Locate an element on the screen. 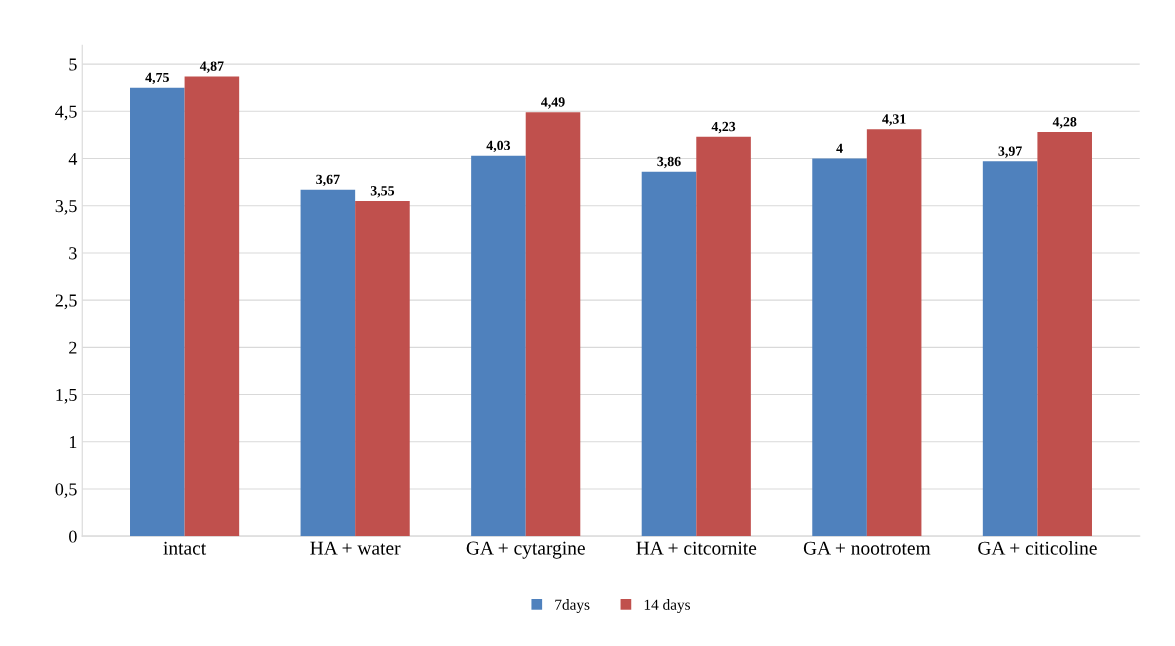  data-label: 4,28 is located at coordinates (1064, 123).